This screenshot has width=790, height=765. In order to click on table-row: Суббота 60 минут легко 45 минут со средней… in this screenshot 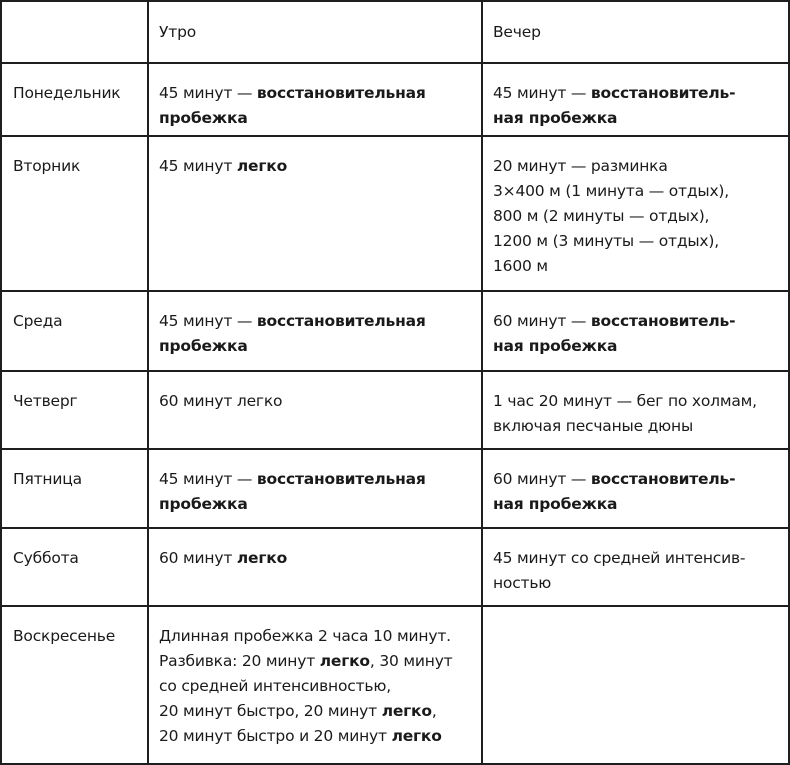, I will do `click(395, 567)`.